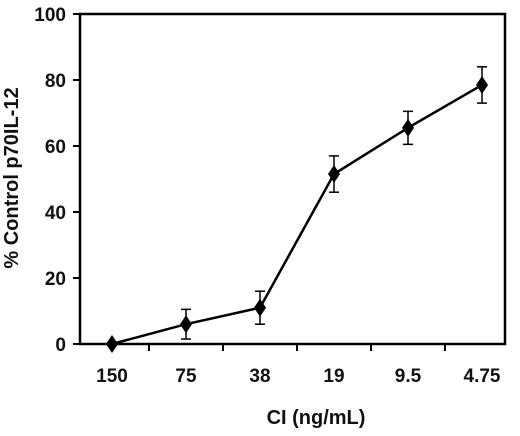 The image size is (520, 436). I want to click on x-axis-title: CI (ng/mL), so click(316, 418).